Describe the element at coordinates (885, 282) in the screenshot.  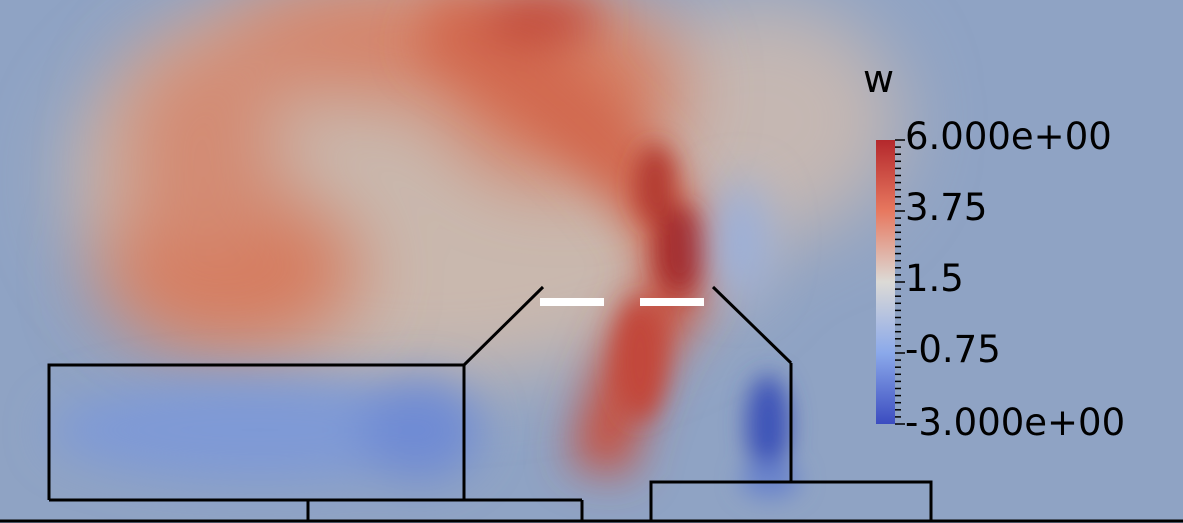
I see `colorbar` at that location.